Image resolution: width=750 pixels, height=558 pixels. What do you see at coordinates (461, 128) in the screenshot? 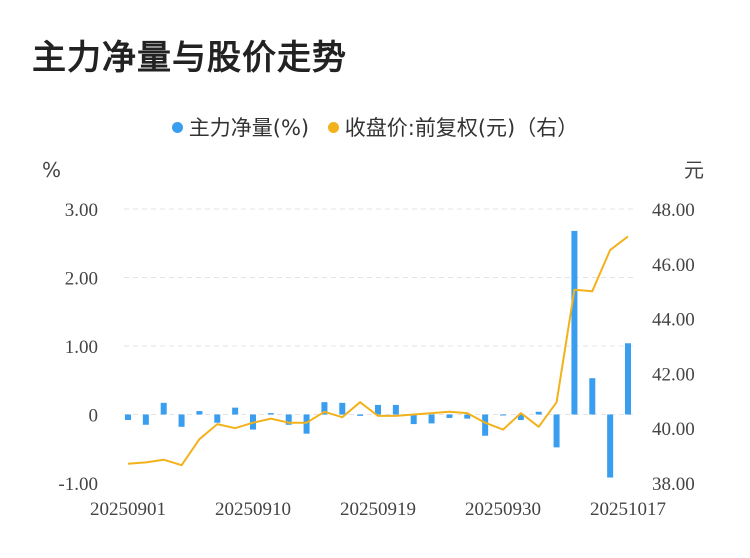
I see `legend-label-close-price: 收盘价:前复权(元)（右）` at bounding box center [461, 128].